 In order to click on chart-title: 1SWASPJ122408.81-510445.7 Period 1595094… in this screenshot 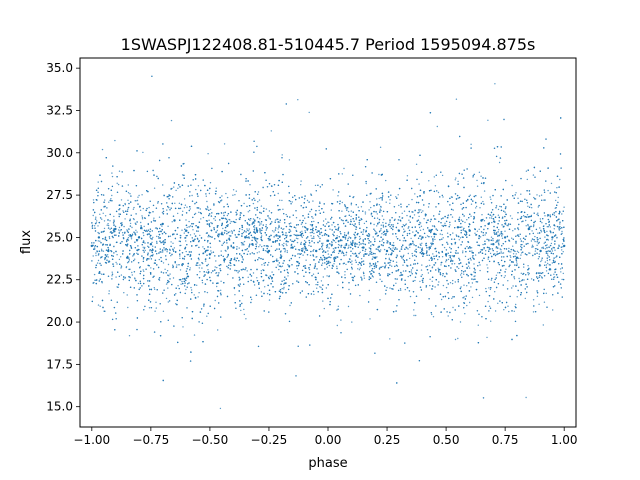, I will do `click(328, 44)`.